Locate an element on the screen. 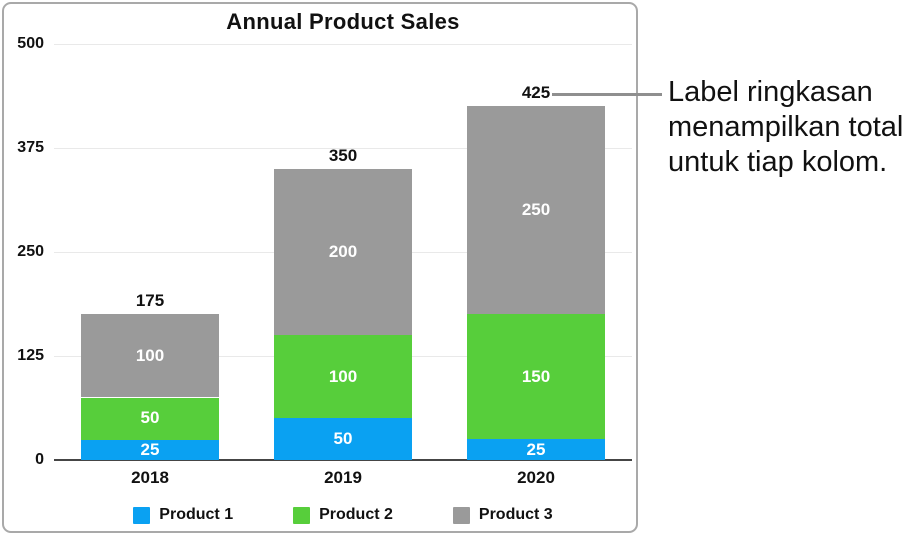 The height and width of the screenshot is (535, 918). legend-label: Product 2 is located at coordinates (356, 514).